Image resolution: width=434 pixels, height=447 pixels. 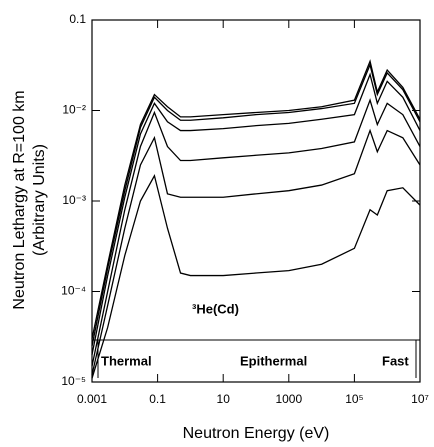 What do you see at coordinates (273, 360) in the screenshot?
I see `annotation: Epithermal` at bounding box center [273, 360].